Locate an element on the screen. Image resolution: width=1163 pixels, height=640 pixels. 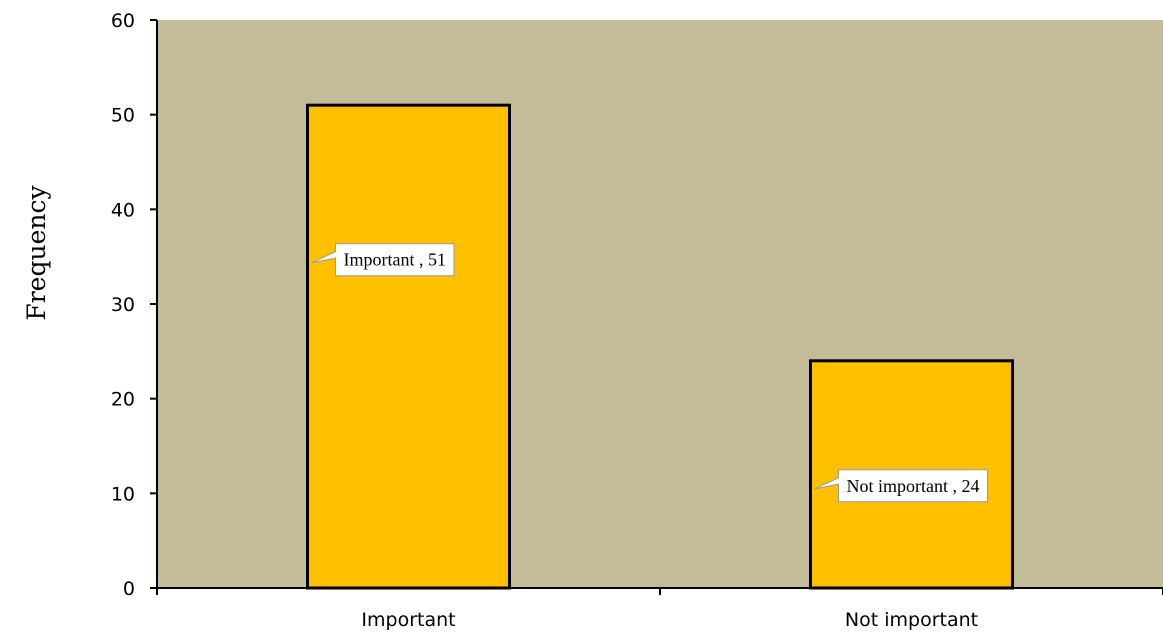
y-tick-label: 20 is located at coordinates (123, 400).